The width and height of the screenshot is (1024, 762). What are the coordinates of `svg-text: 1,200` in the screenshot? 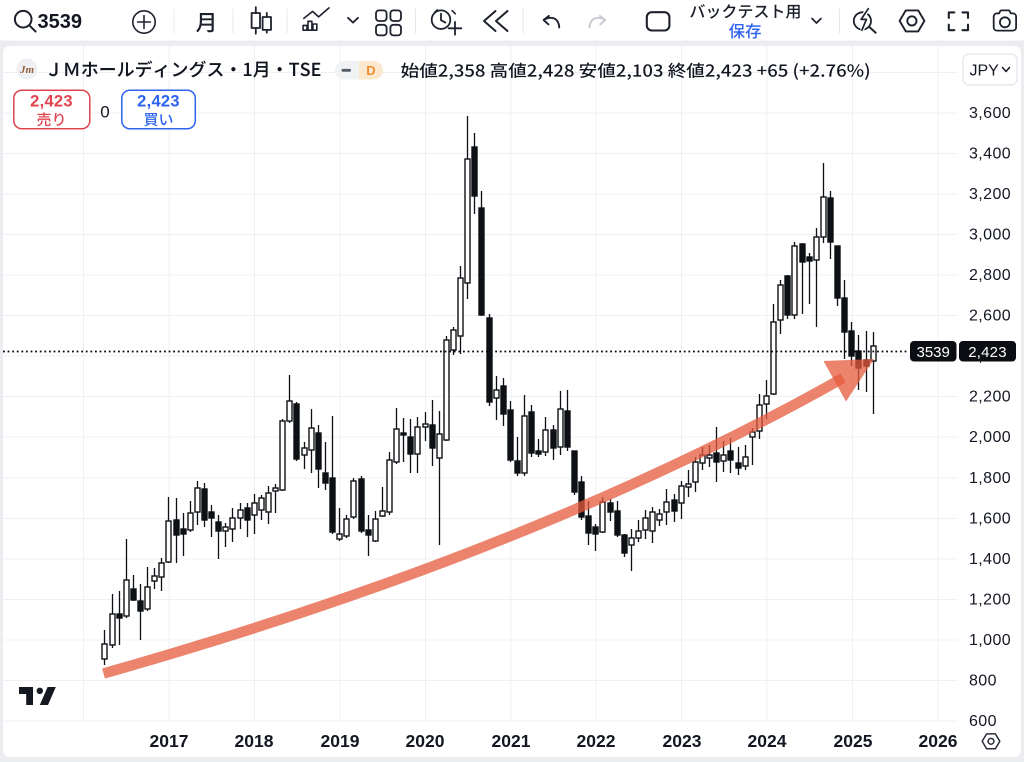 It's located at (990, 599).